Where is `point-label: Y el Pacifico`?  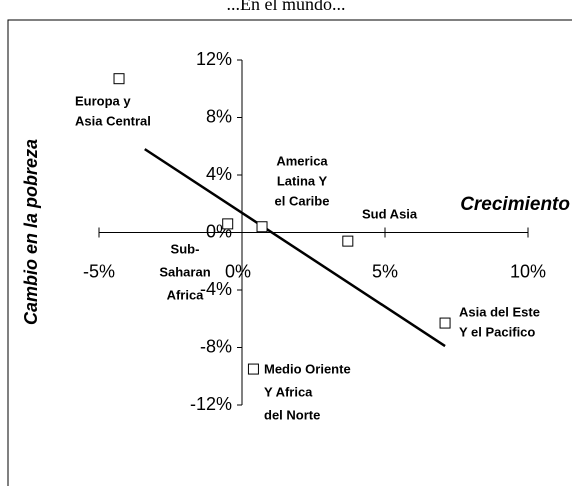 point-label: Y el Pacifico is located at coordinates (497, 331).